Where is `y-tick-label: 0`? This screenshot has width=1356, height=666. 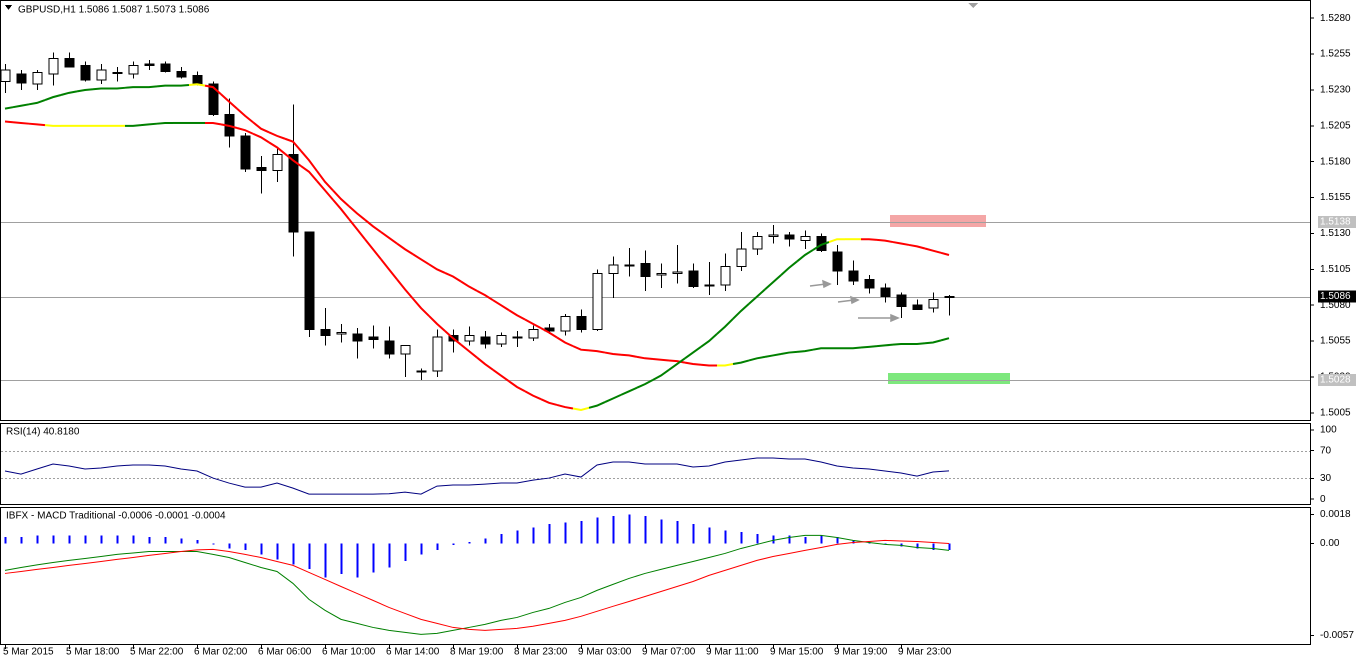
y-tick-label: 0 is located at coordinates (1323, 499).